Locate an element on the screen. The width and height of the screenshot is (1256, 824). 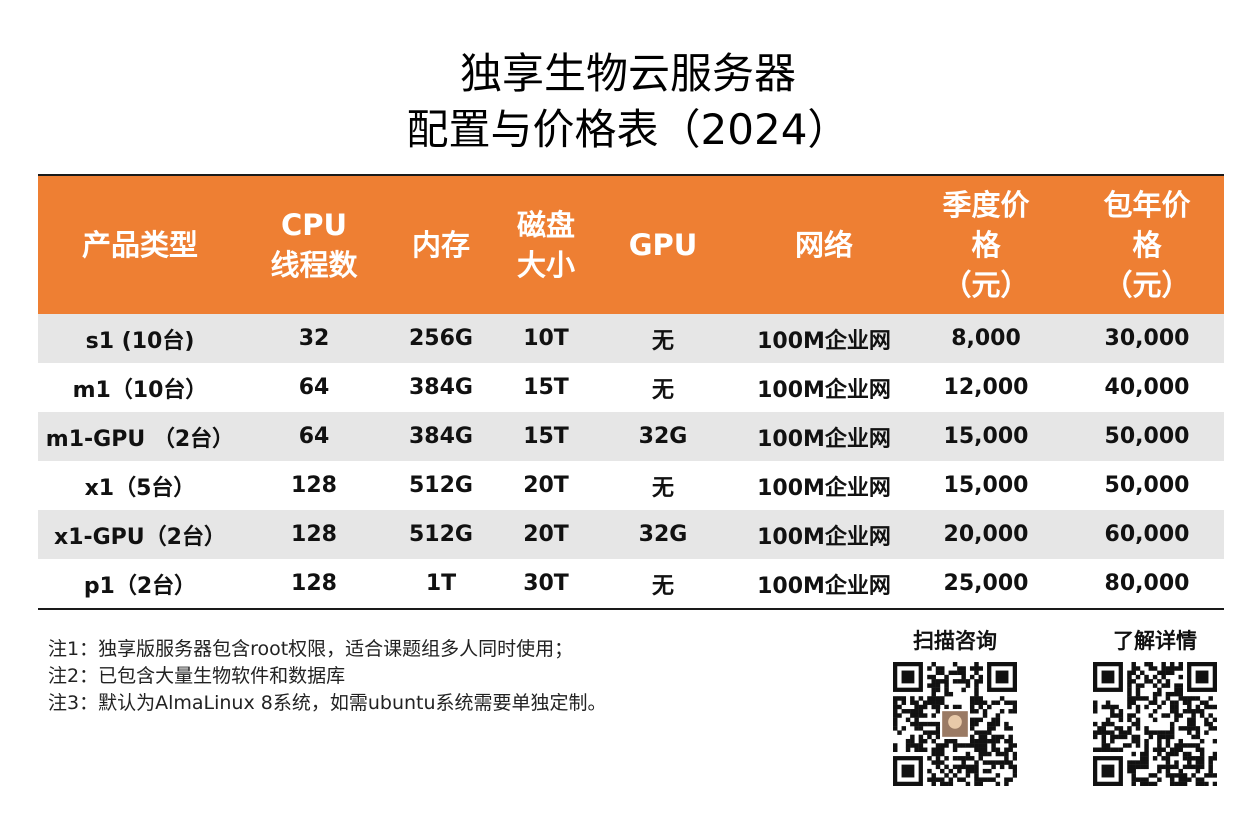
cell-product-type: m1-GPU （2台） is located at coordinates (140, 439).